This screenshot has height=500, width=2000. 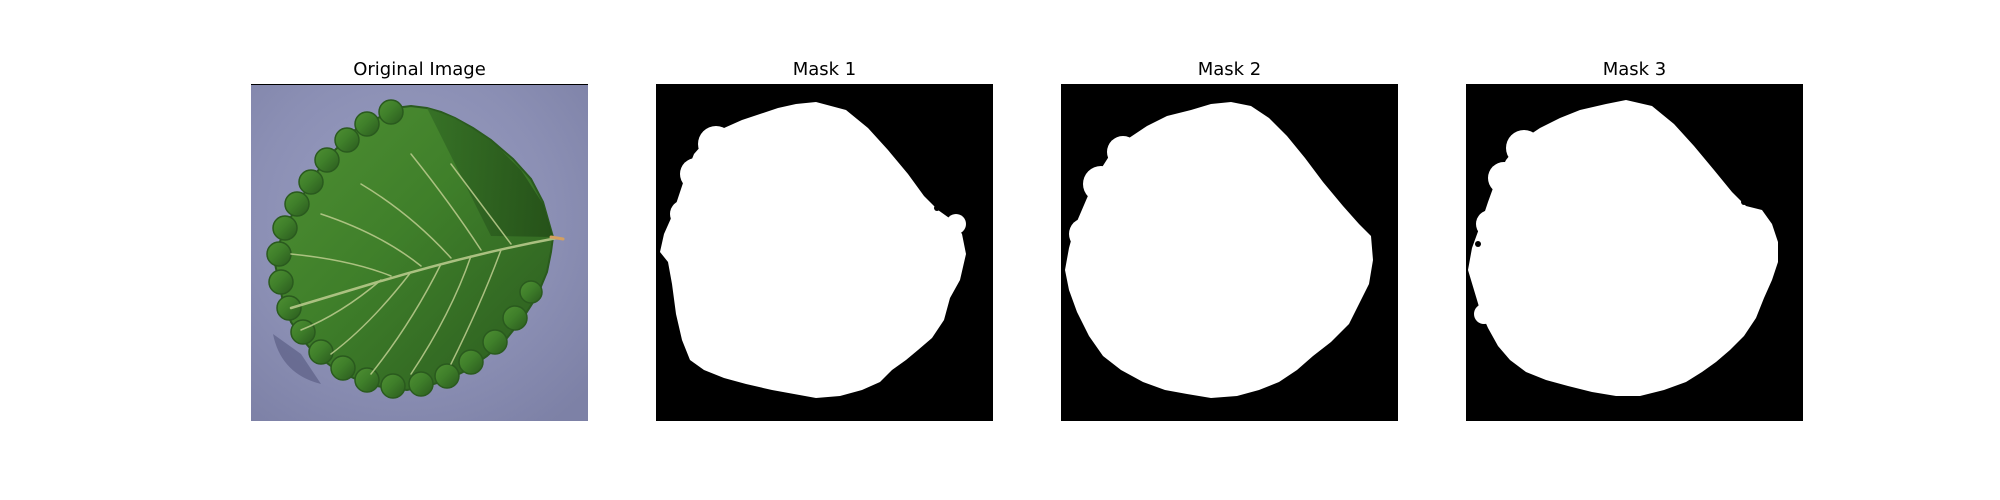 What do you see at coordinates (419, 252) in the screenshot?
I see `leaf-photo` at bounding box center [419, 252].